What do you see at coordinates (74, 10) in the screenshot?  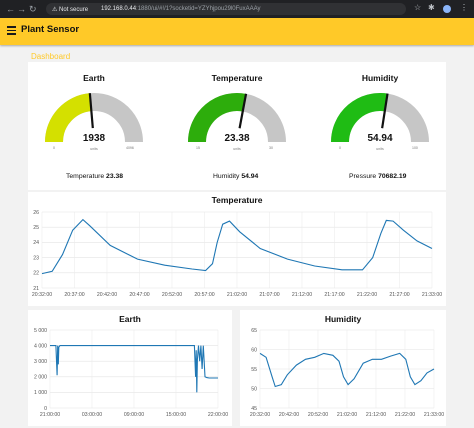 I see `security-label: Not secure` at bounding box center [74, 10].